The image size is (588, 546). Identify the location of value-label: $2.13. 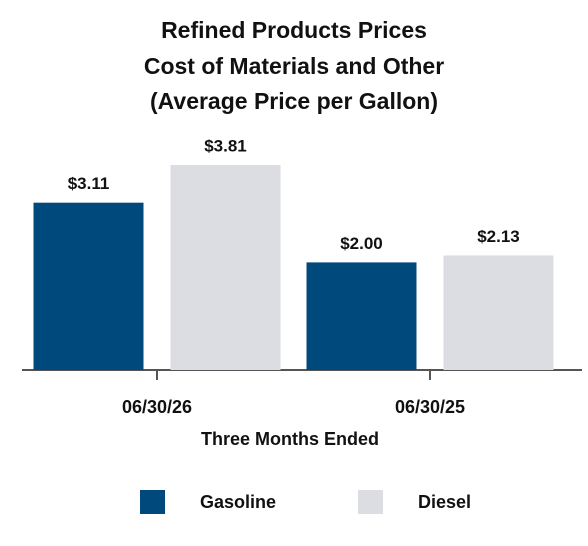
(498, 236).